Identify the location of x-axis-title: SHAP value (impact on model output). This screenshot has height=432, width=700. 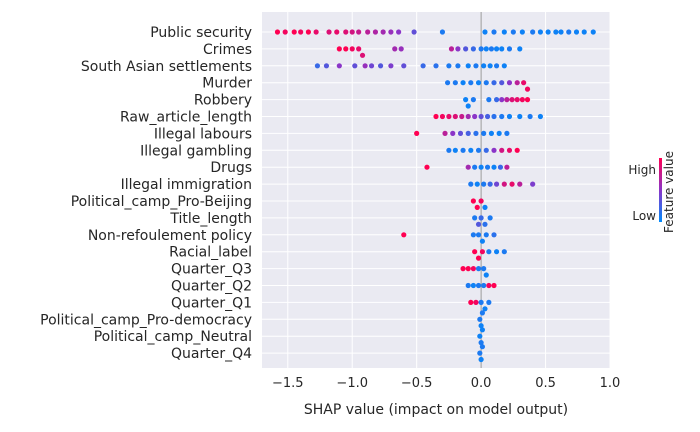
(436, 410).